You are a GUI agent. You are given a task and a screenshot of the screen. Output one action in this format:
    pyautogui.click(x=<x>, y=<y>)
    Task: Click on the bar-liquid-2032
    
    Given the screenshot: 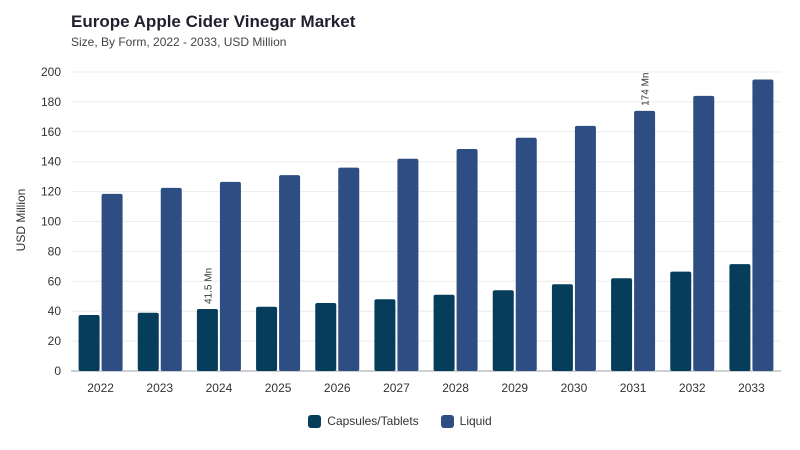 What is the action you would take?
    pyautogui.click(x=704, y=233)
    